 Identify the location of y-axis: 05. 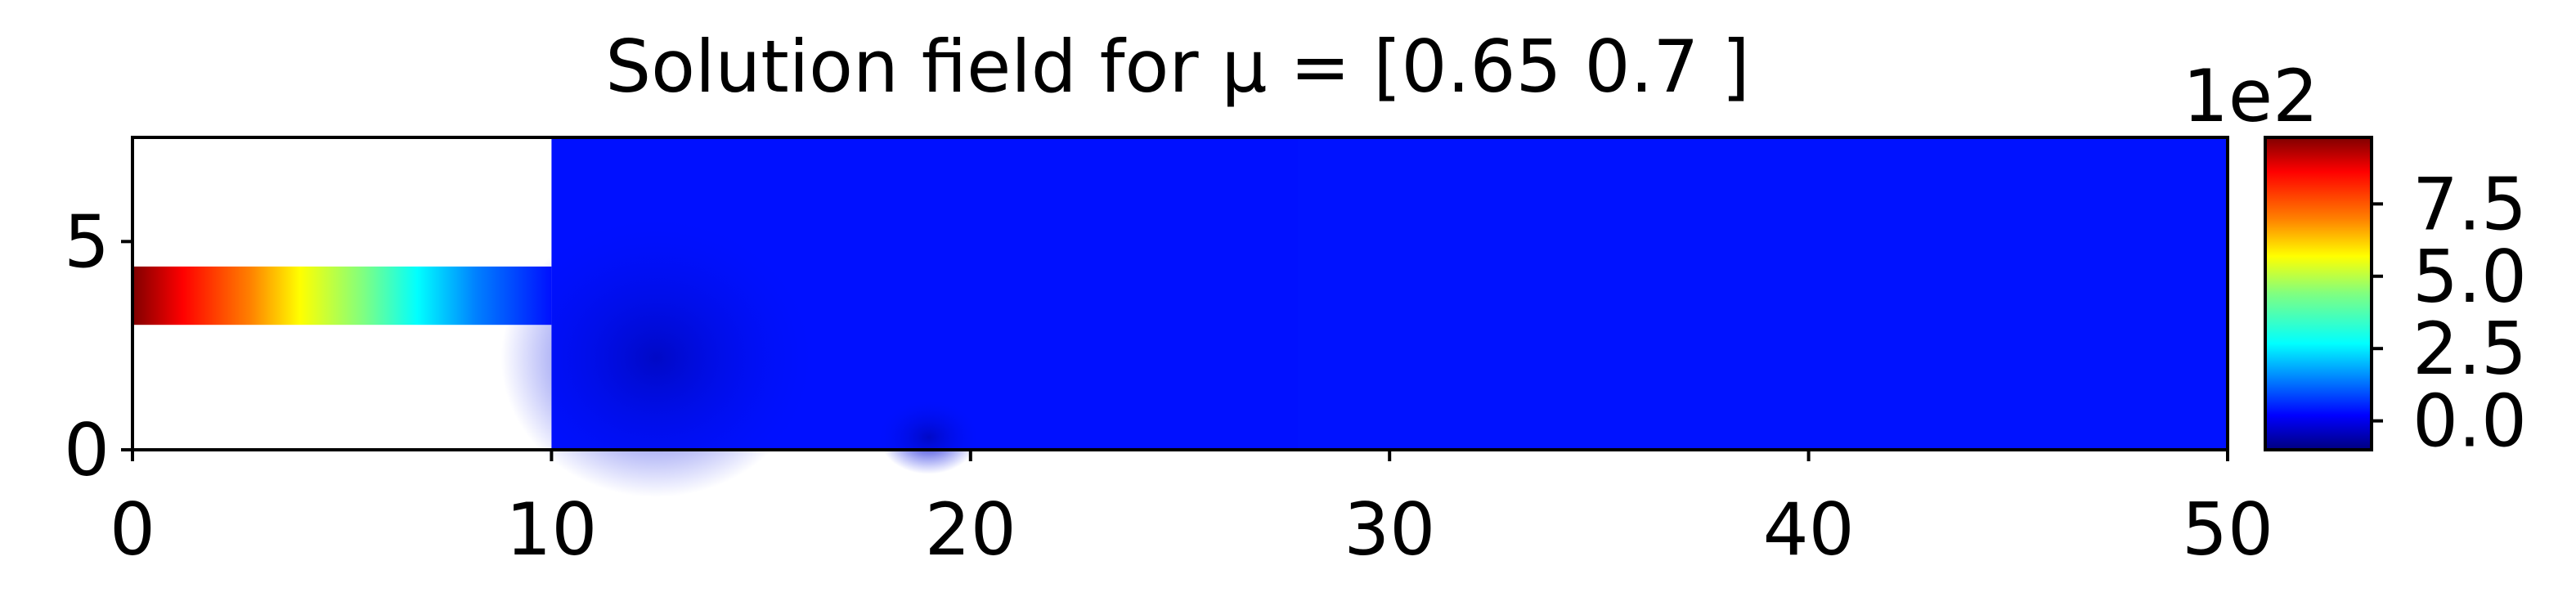
(98, 346).